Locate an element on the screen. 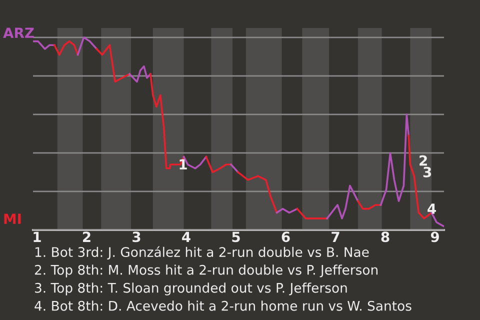  text: 3. Top 8th: T. Sloan grounded out vs P. Jefferson is located at coordinates (191, 289).